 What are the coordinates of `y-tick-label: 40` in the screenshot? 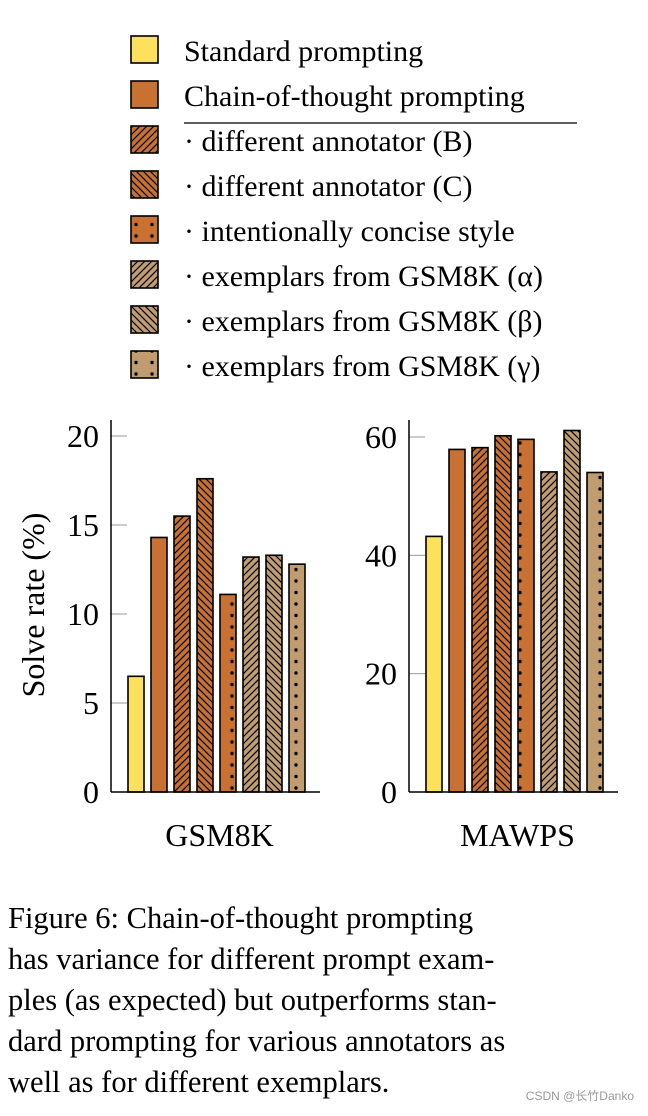 It's located at (381, 555).